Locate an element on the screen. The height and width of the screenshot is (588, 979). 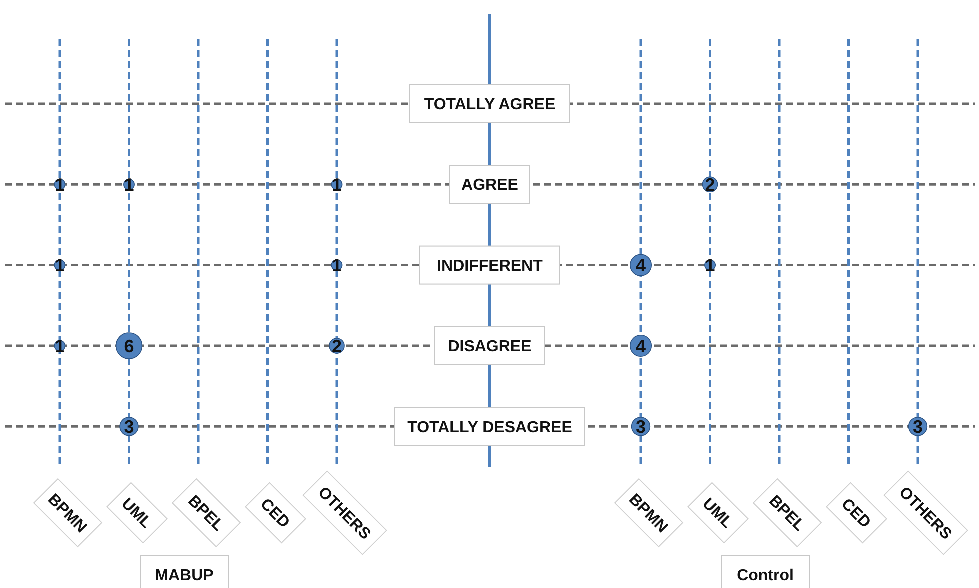
data-label: 6 is located at coordinates (129, 346).